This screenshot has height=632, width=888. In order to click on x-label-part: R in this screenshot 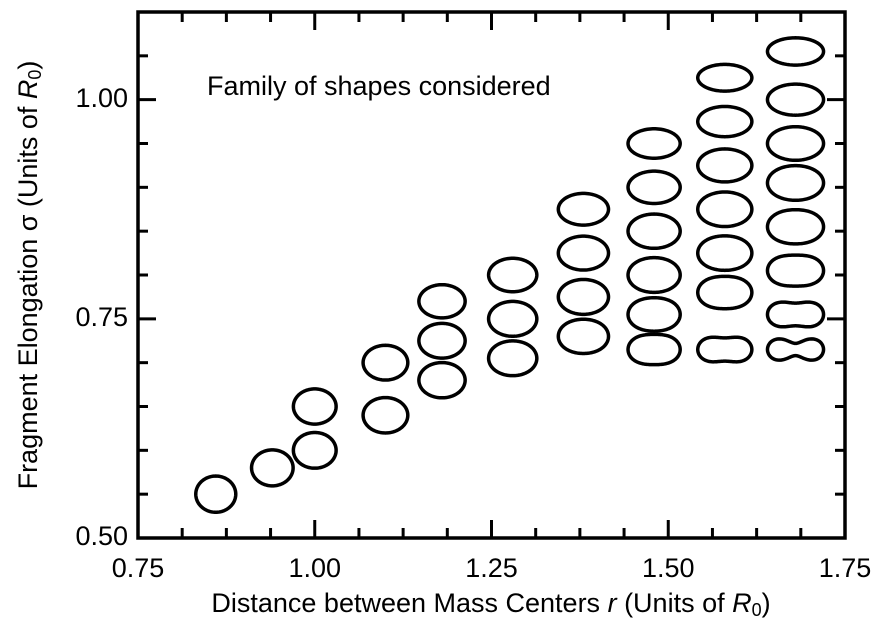, I will do `click(742, 603)`.